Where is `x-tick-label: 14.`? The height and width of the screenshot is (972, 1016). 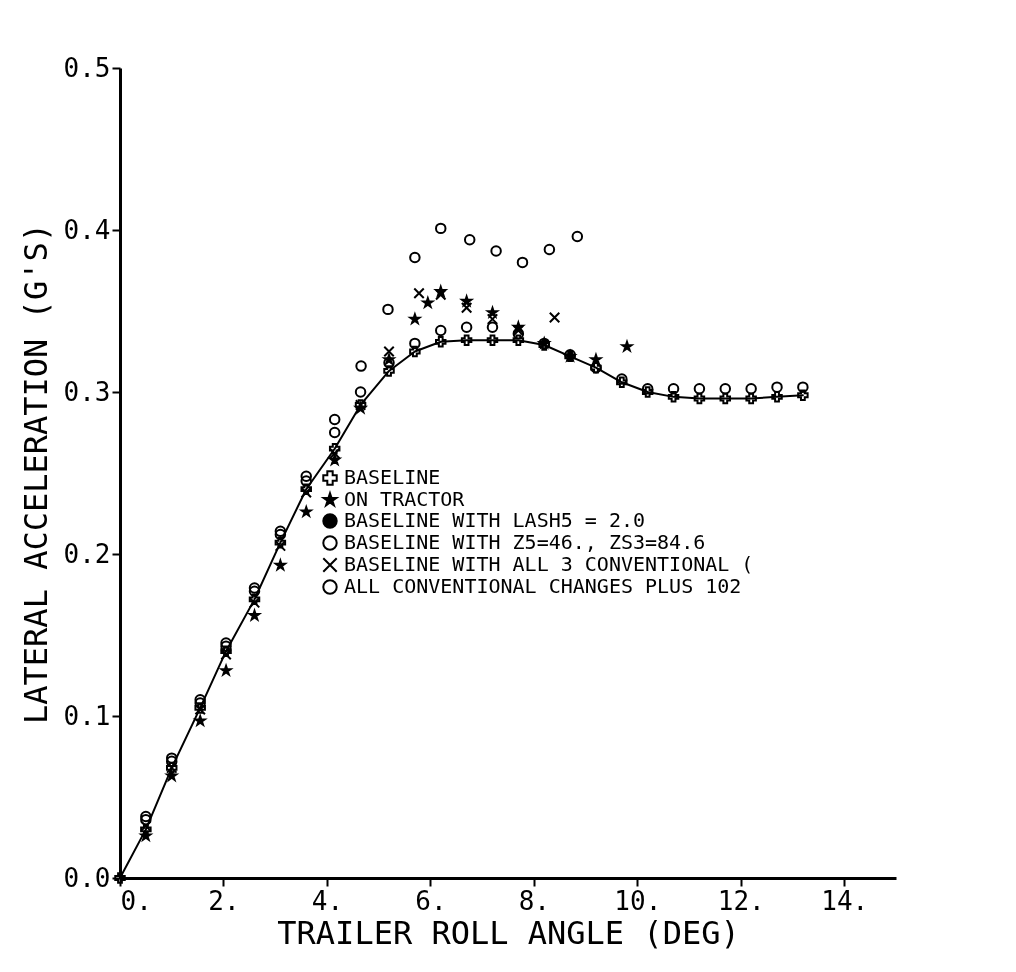
x-tick-label: 14. is located at coordinates (845, 900).